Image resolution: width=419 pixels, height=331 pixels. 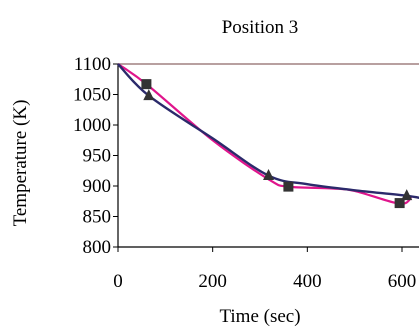 What do you see at coordinates (97, 217) in the screenshot?
I see `y-tick-label: 850` at bounding box center [97, 217].